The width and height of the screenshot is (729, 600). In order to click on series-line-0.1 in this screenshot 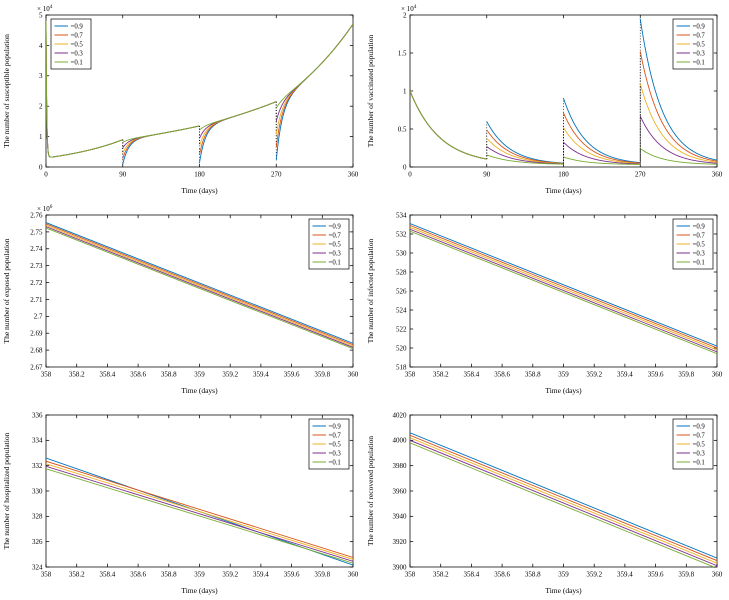, I will do `click(563, 292)`.